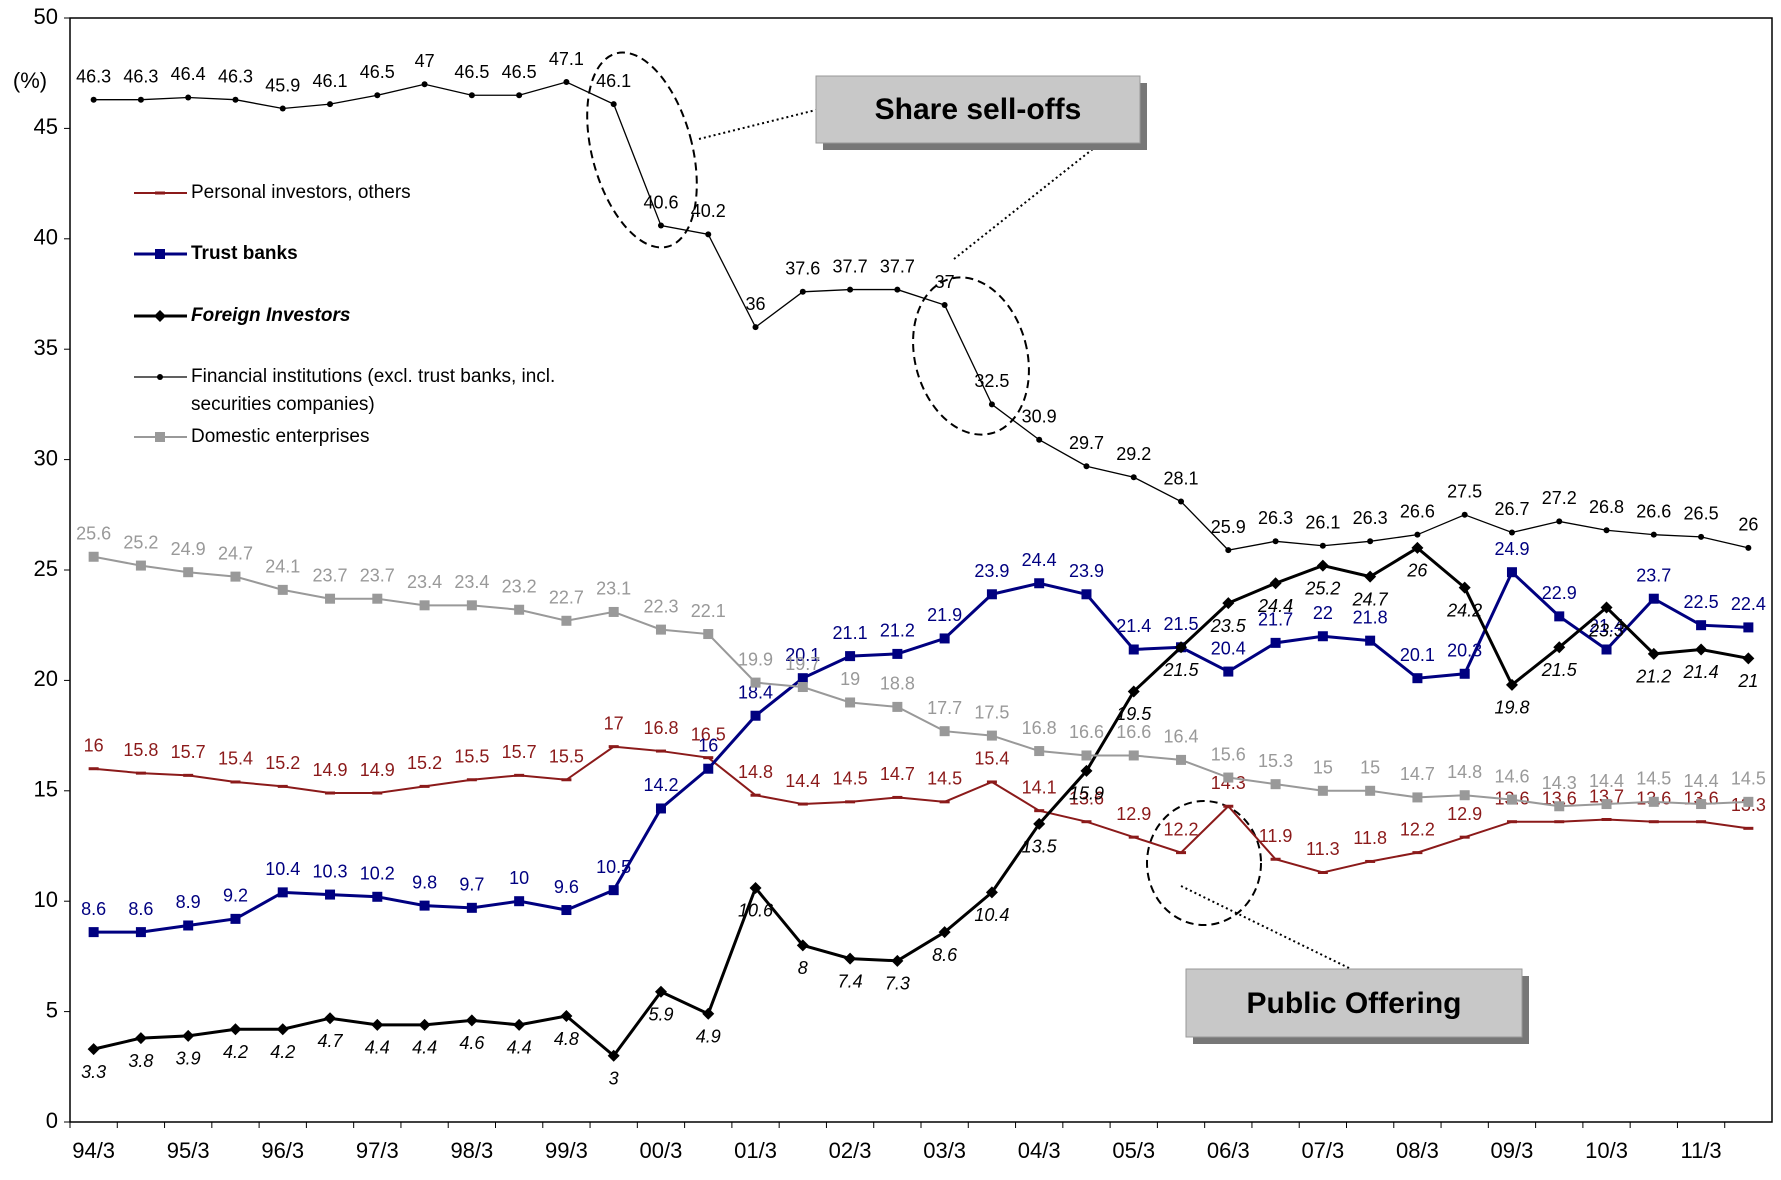 This screenshot has width=1781, height=1180. Describe the element at coordinates (1606, 1150) in the screenshot. I see `x-tick-label: 10/3` at that location.